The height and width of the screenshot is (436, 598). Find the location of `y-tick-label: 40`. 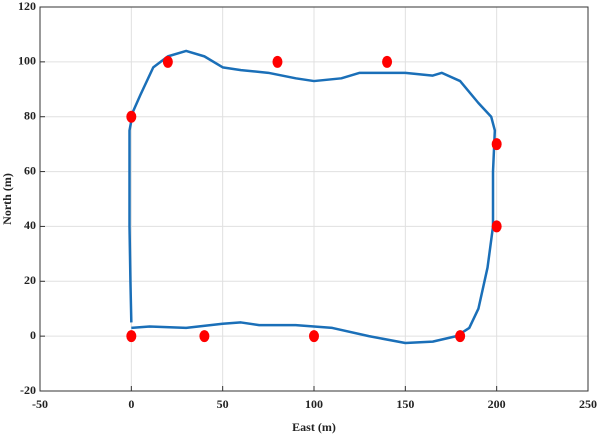

y-tick-label: 40 is located at coordinates (30, 225).